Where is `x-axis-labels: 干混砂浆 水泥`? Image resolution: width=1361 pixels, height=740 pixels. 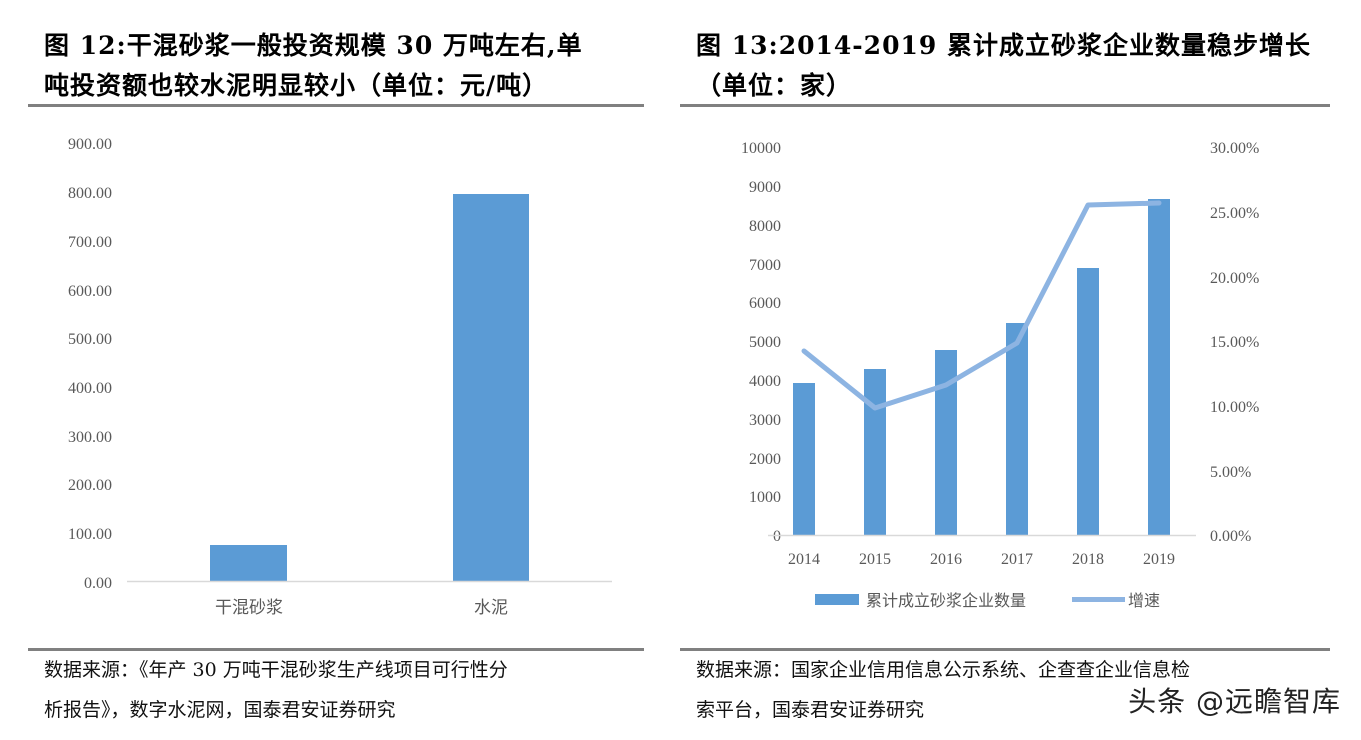
x-axis-labels: 干混砂浆 水泥 is located at coordinates (361, 607).